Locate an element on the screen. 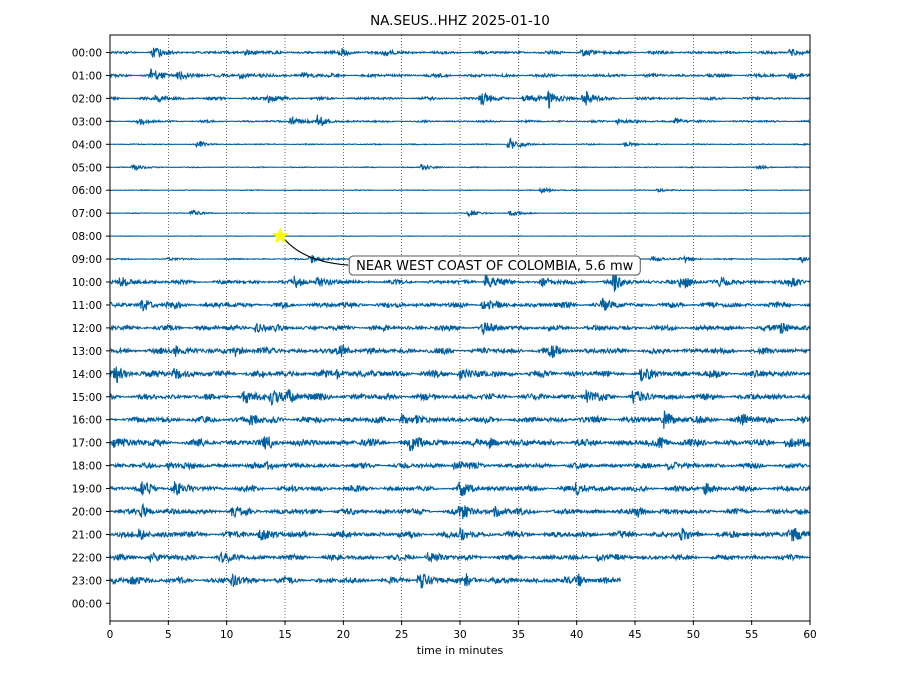 This screenshot has width=919, height=690. y-tick-label: 06:00 is located at coordinates (87, 191).